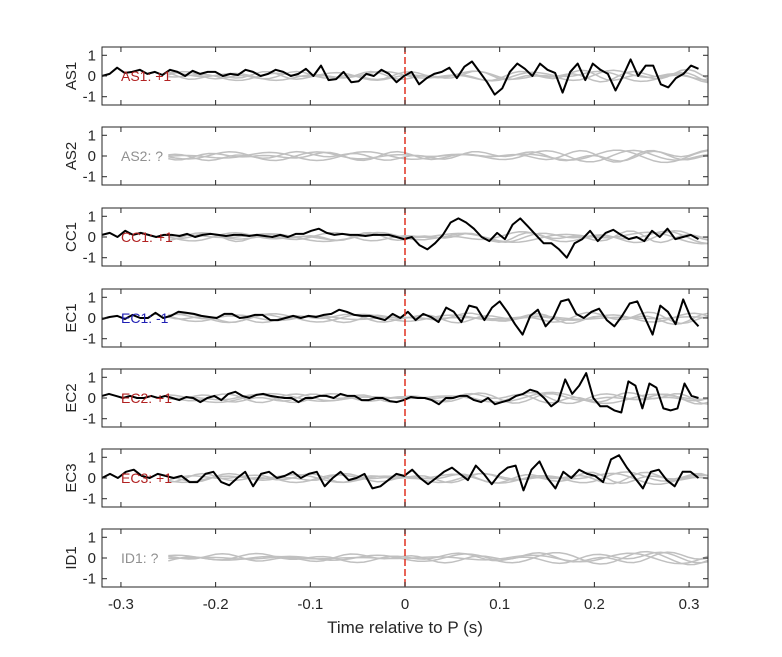  What do you see at coordinates (146, 76) in the screenshot?
I see `polarity-label: AS1: +1` at bounding box center [146, 76].